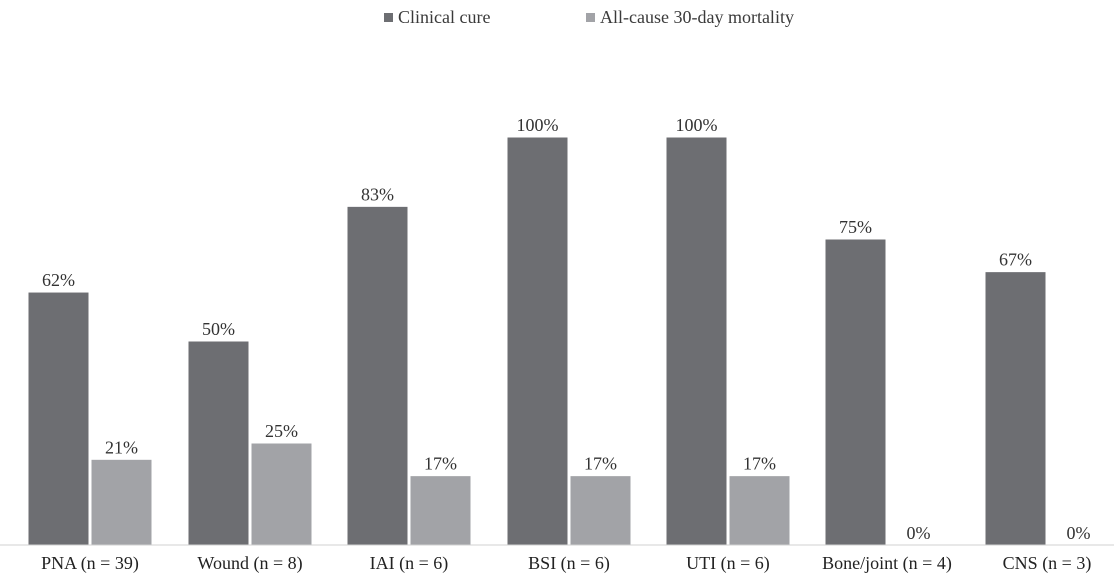 Image resolution: width=1114 pixels, height=578 pixels. Describe the element at coordinates (388, 17) in the screenshot. I see `legend-swatch-clinical-cure` at that location.